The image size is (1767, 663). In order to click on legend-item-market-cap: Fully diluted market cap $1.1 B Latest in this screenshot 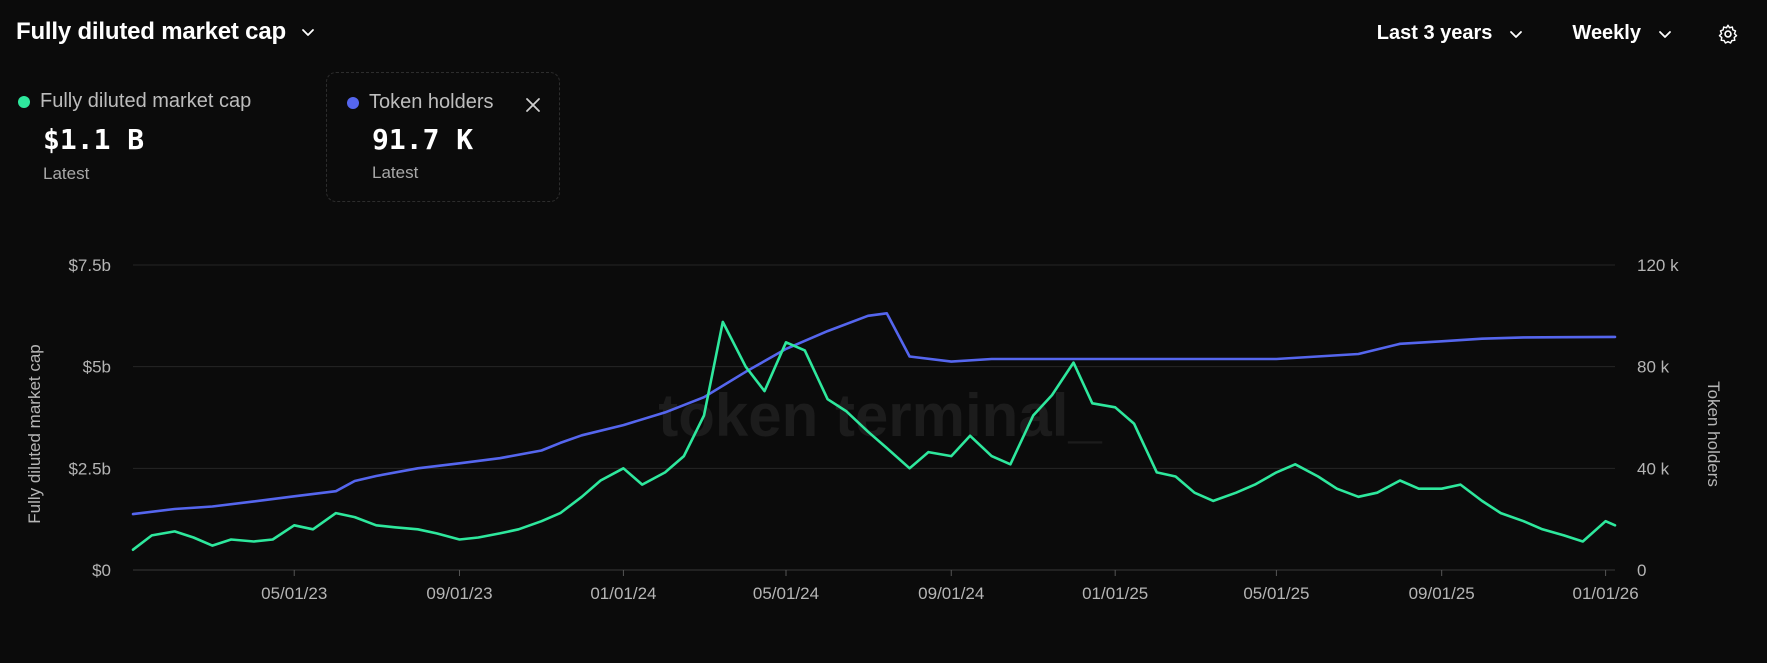, I will do `click(168, 137)`.